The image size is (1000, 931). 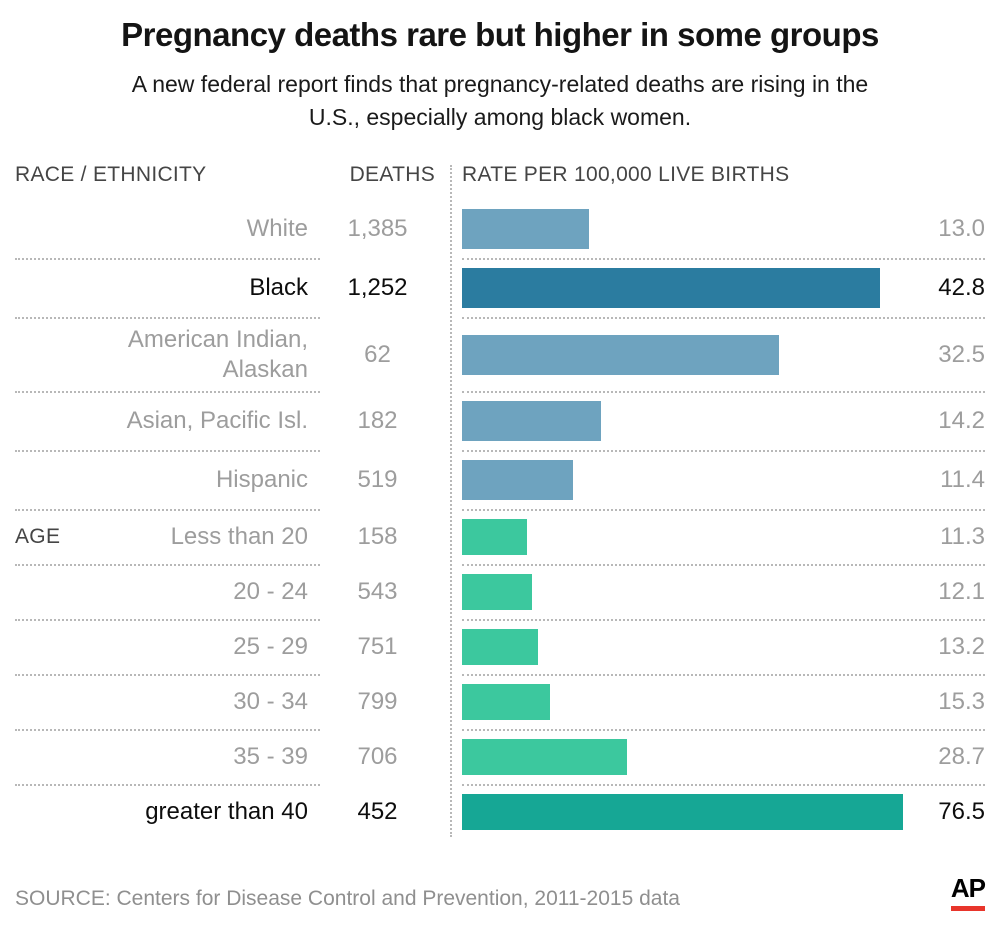 I want to click on rate-value: 11.4, so click(x=962, y=480).